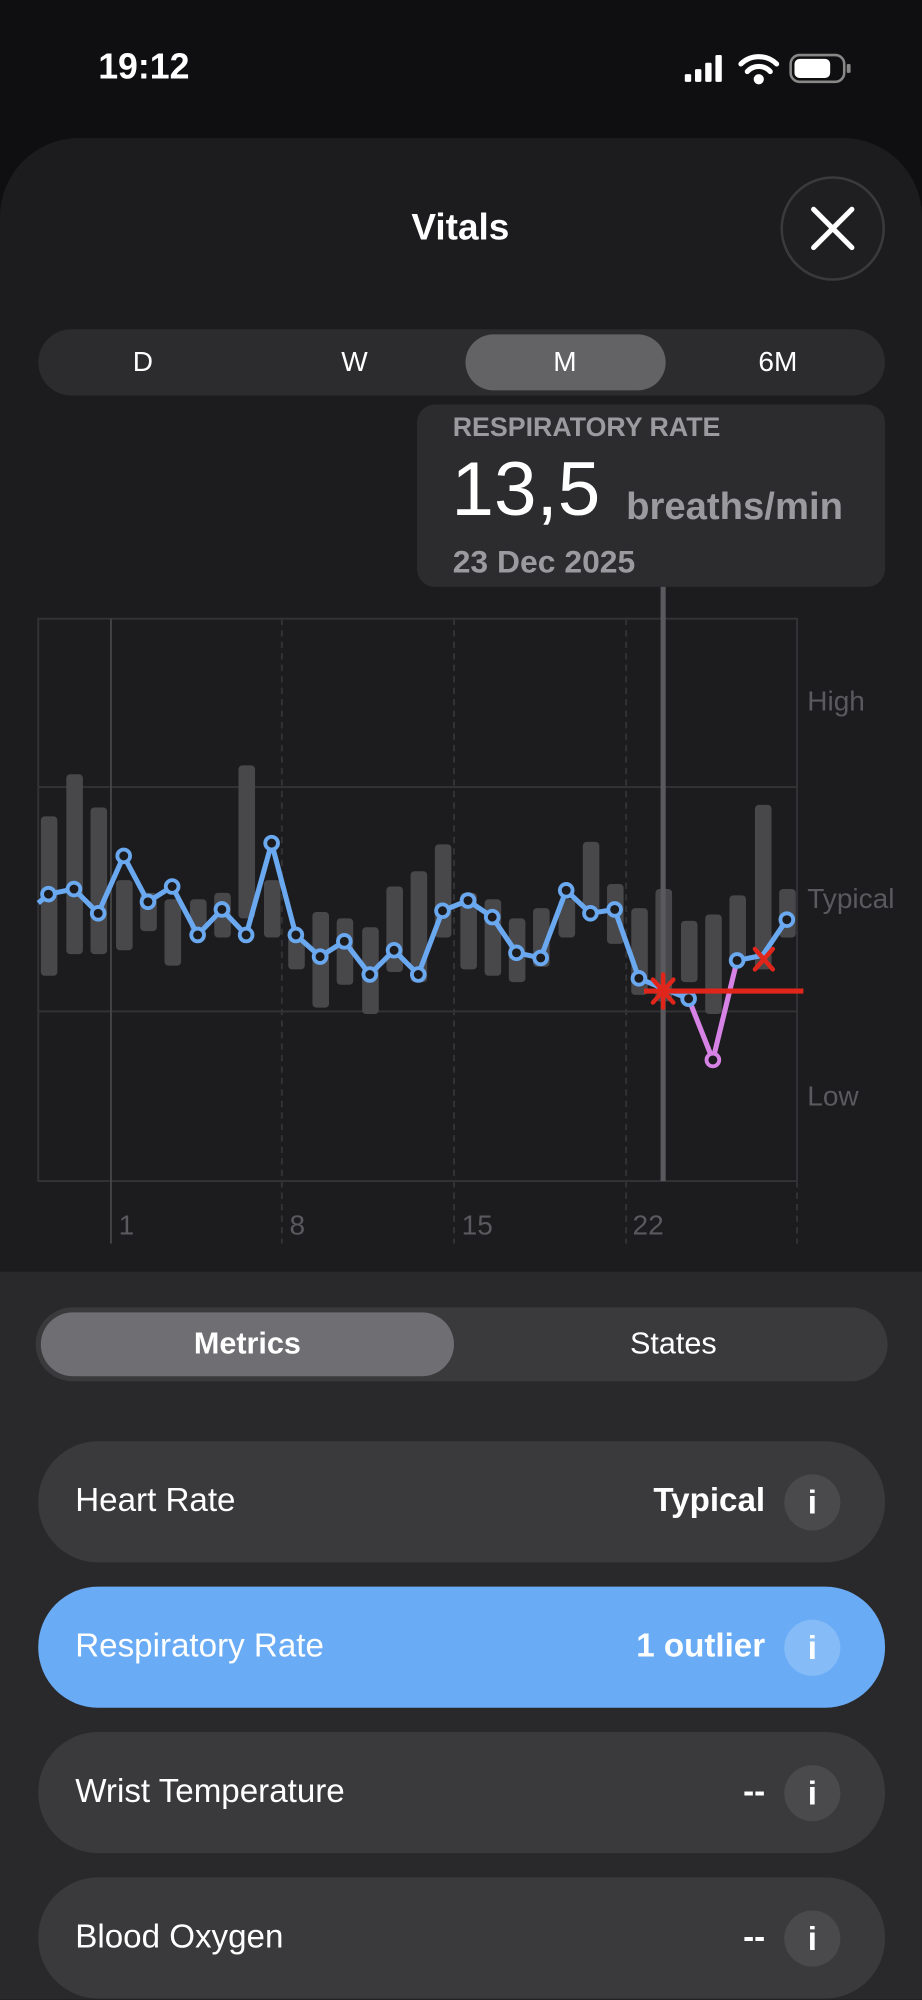  I want to click on wifi-icon, so click(759, 69).